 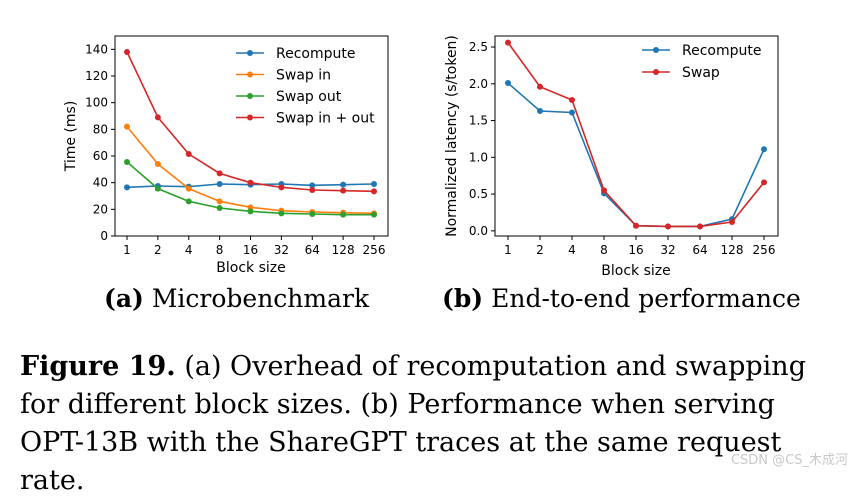 I want to click on y-tick-label: 100, so click(x=96, y=103).